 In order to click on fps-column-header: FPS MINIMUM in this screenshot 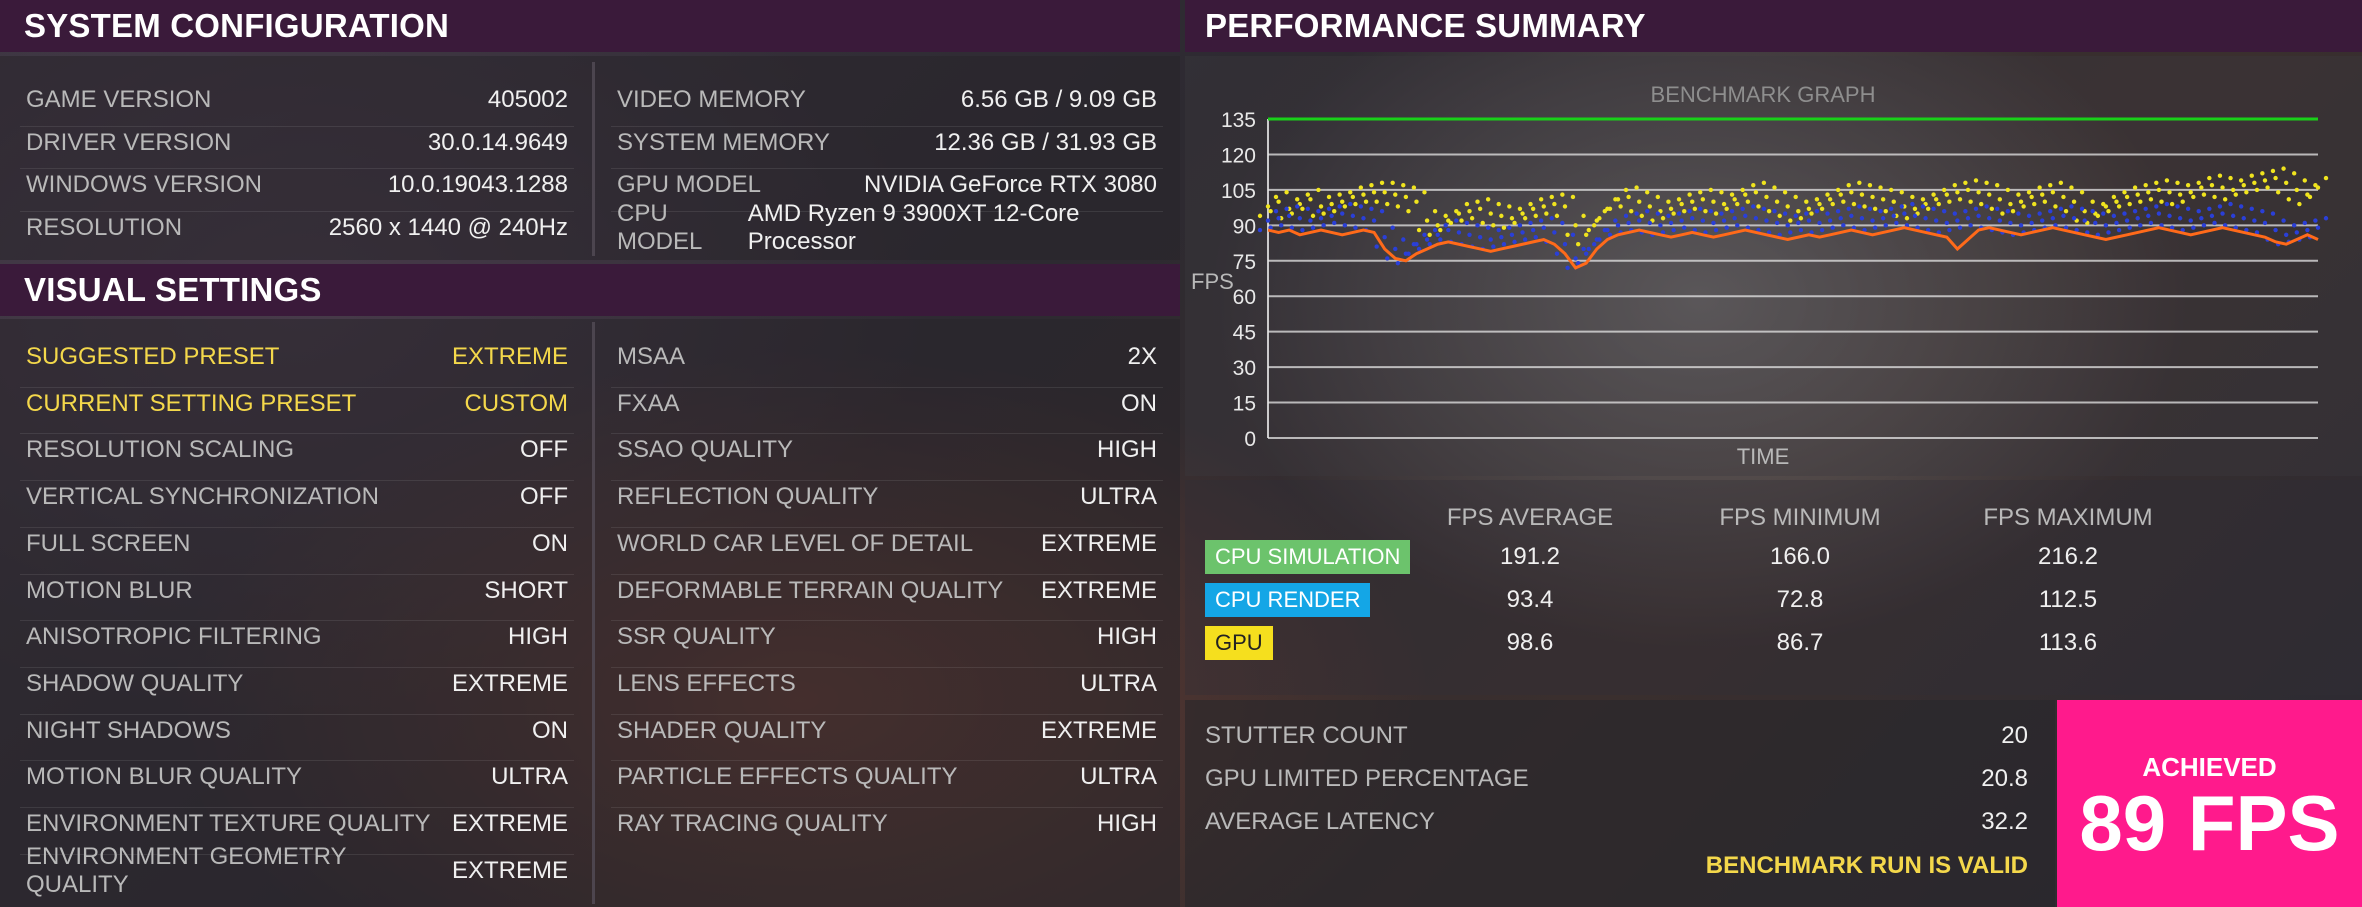, I will do `click(1800, 517)`.